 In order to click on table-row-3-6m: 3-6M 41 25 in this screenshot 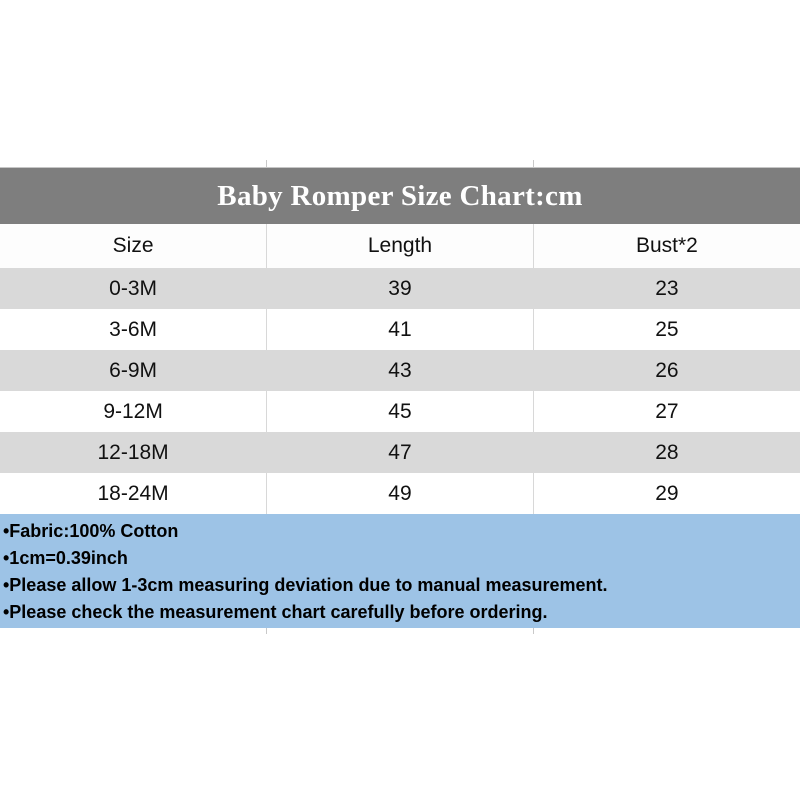, I will do `click(400, 329)`.